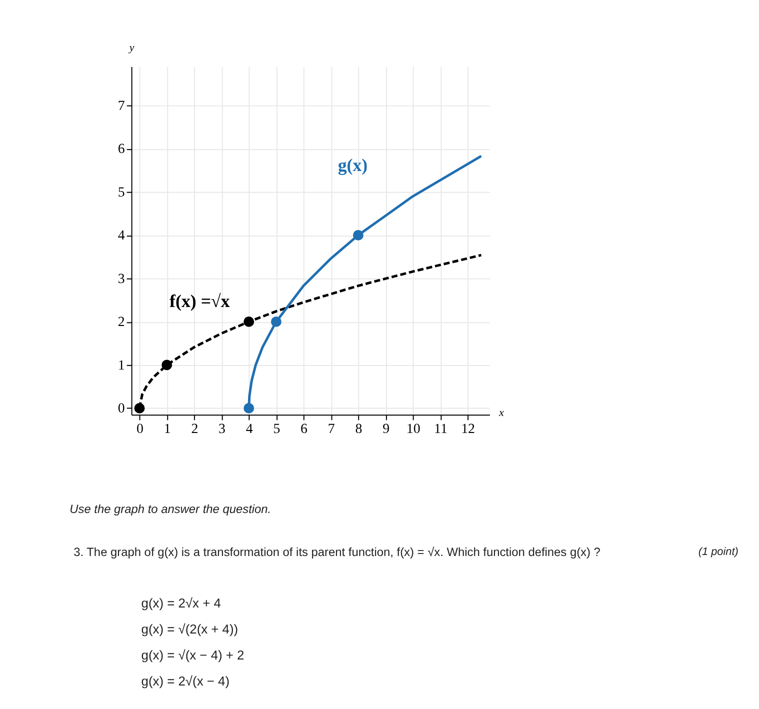 The width and height of the screenshot is (759, 709). What do you see at coordinates (222, 430) in the screenshot?
I see `x-tick-label: 3` at bounding box center [222, 430].